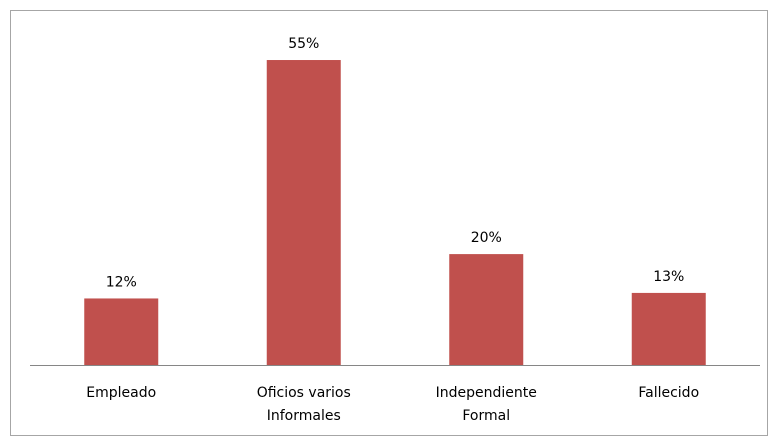  I want to click on x-tick-label: Independiente Formal, so click(486, 404).